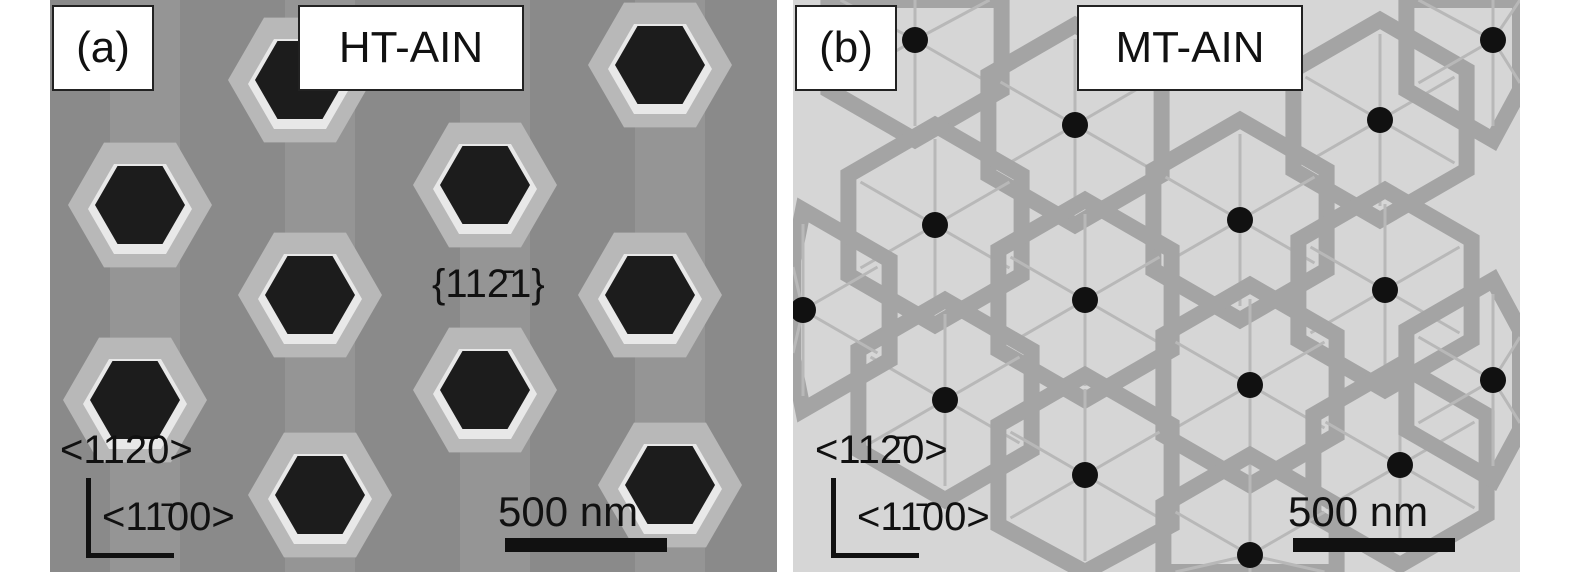 This screenshot has height=578, width=1575. I want to click on direction-right-label-a: <11̄00>, so click(168, 517).